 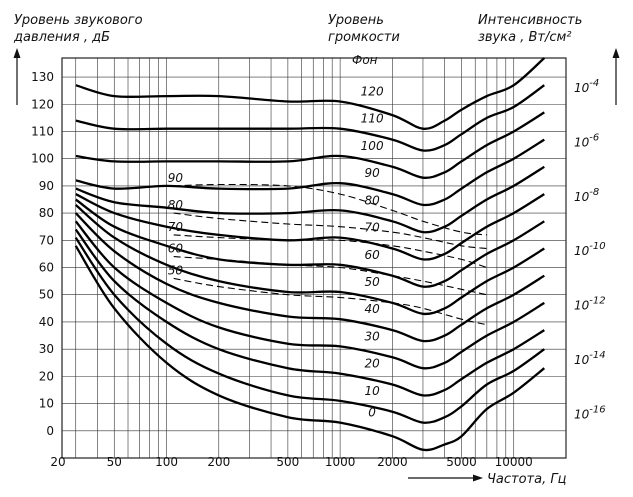 I want to click on intensity-tick-label: 10⁻⁴, so click(x=586, y=86).